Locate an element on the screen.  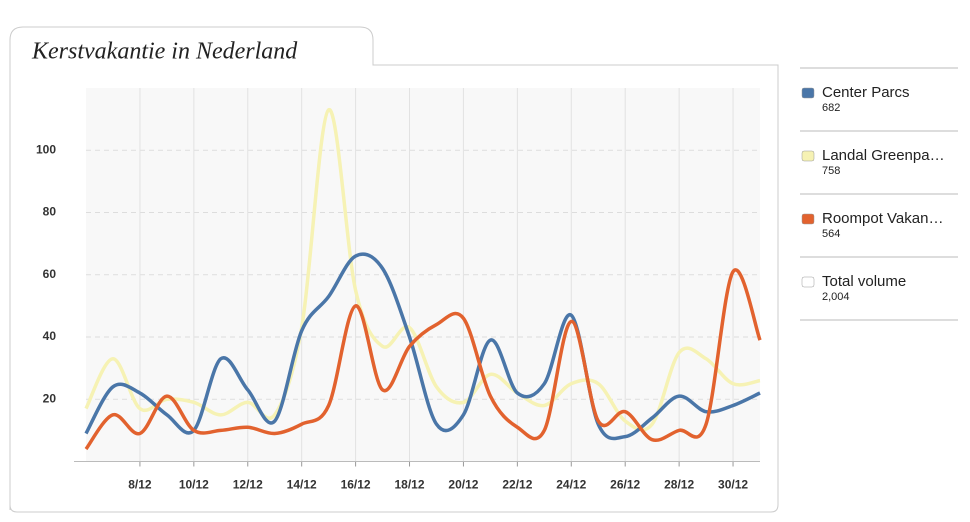
x-tick-label: 8/12 is located at coordinates (140, 485).